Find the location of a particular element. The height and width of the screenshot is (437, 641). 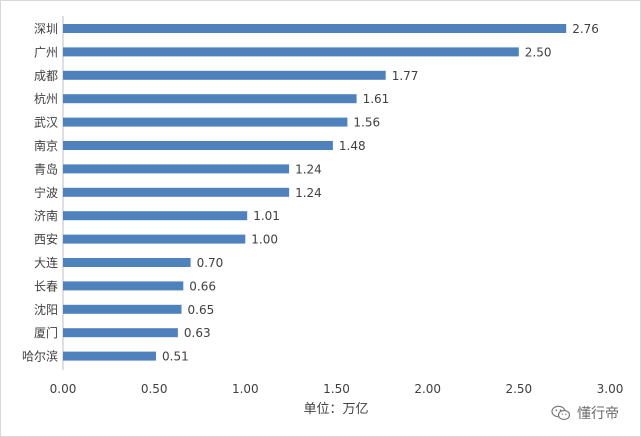

category-label: 济南 is located at coordinates (46, 215).